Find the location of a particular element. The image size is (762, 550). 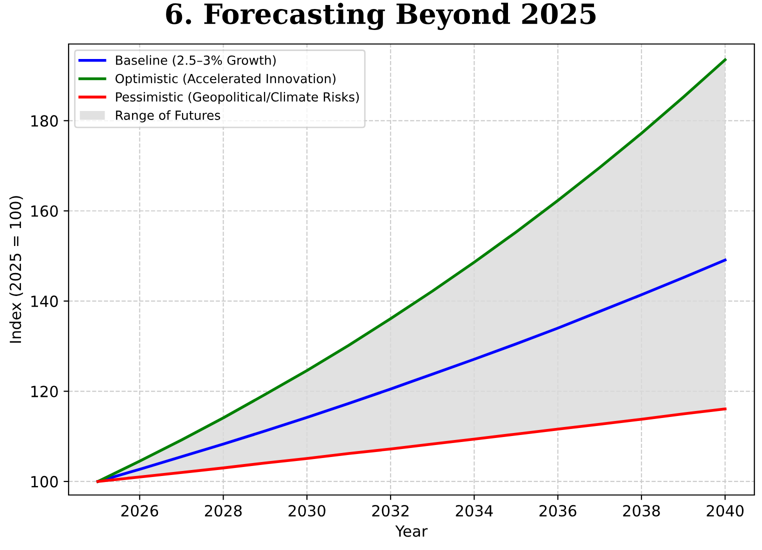

x-tick-label: 2028 is located at coordinates (223, 510).